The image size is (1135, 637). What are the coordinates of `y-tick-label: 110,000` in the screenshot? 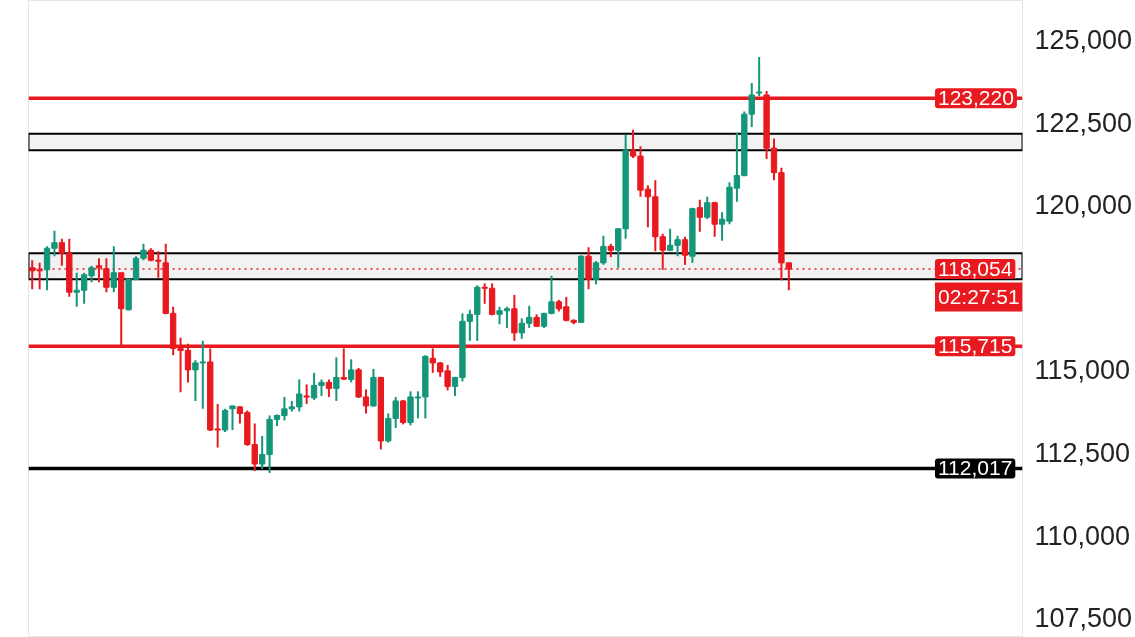 It's located at (1082, 535).